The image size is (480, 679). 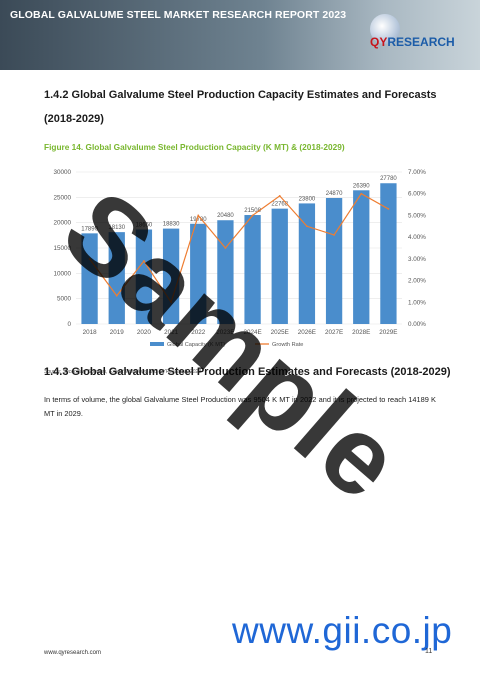 What do you see at coordinates (388, 253) in the screenshot?
I see `bar-2029E` at bounding box center [388, 253].